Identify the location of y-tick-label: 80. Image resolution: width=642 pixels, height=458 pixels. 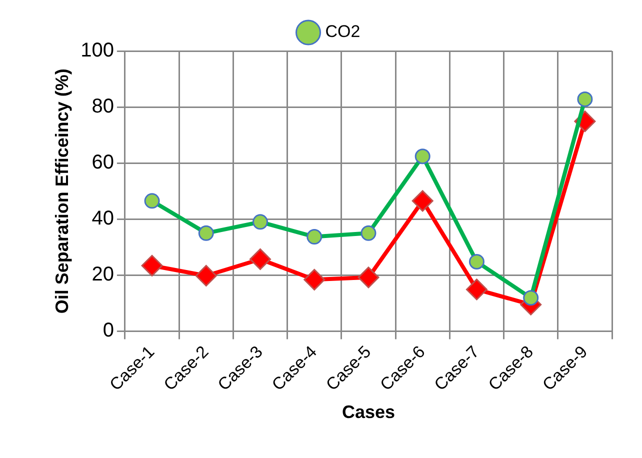
(103, 107).